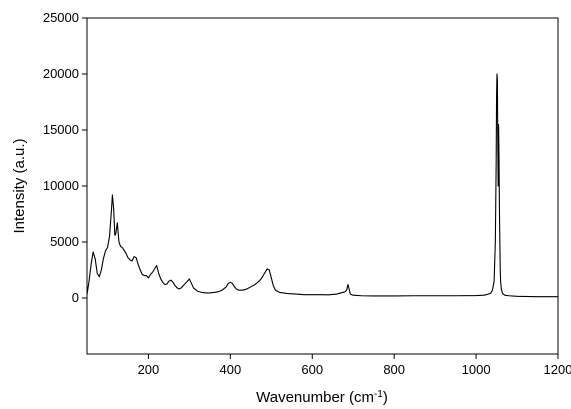  Describe the element at coordinates (61, 73) in the screenshot. I see `y-tick-label: 20000` at that location.